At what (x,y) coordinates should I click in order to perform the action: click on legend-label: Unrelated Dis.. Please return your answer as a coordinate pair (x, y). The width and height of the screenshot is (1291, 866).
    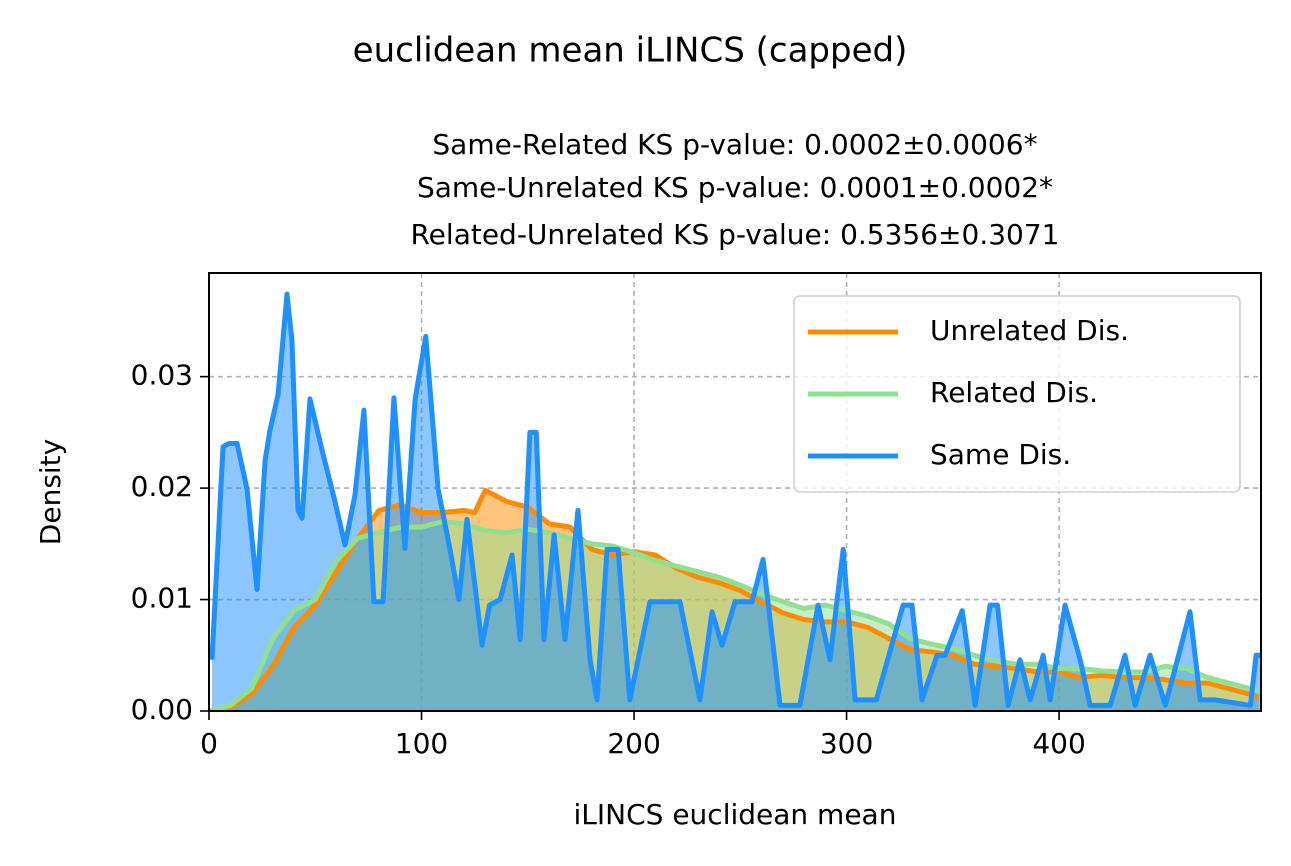
    Looking at the image, I should click on (1029, 330).